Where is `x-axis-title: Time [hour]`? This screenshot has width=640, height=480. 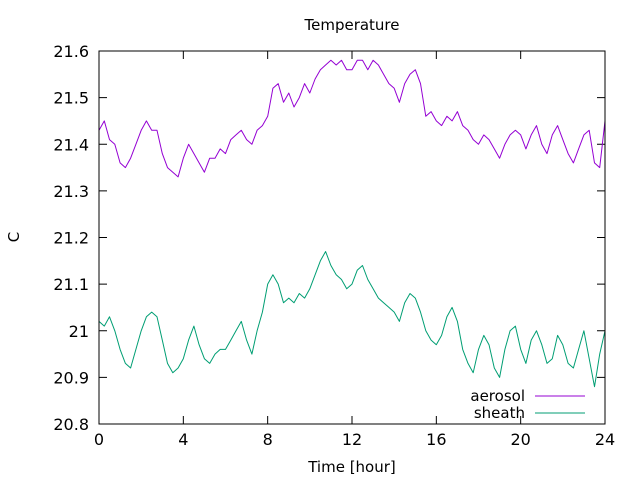
x-axis-title: Time [hour] is located at coordinates (351, 467).